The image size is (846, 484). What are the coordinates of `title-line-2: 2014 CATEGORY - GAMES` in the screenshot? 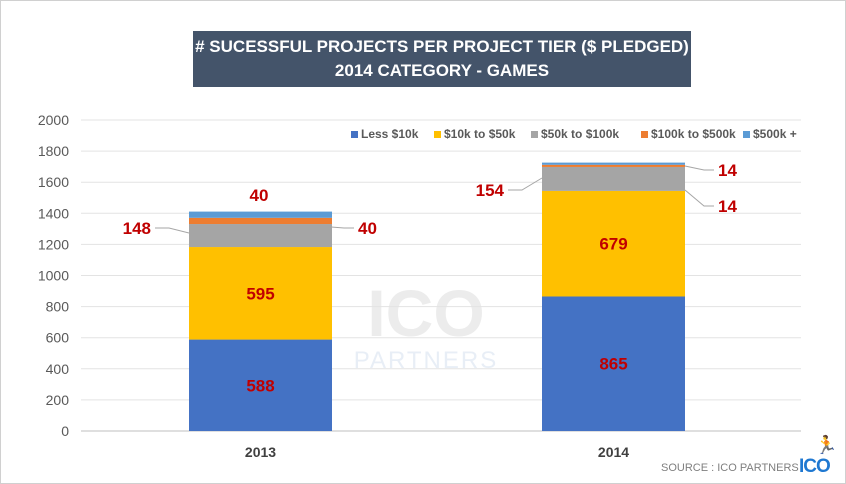 It's located at (442, 70).